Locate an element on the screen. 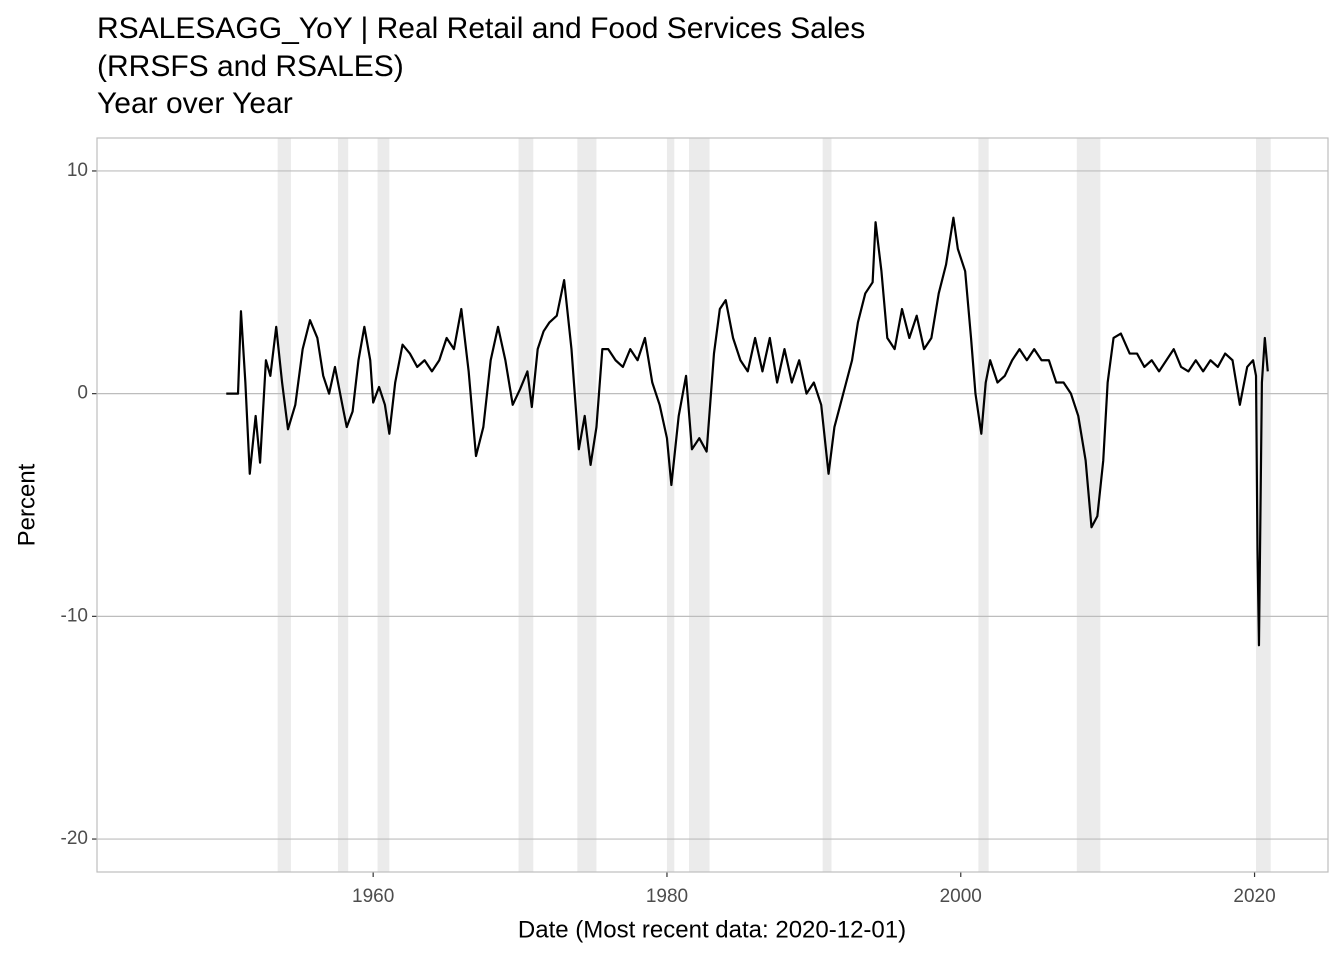  x-tick-label: 1980 is located at coordinates (667, 896).